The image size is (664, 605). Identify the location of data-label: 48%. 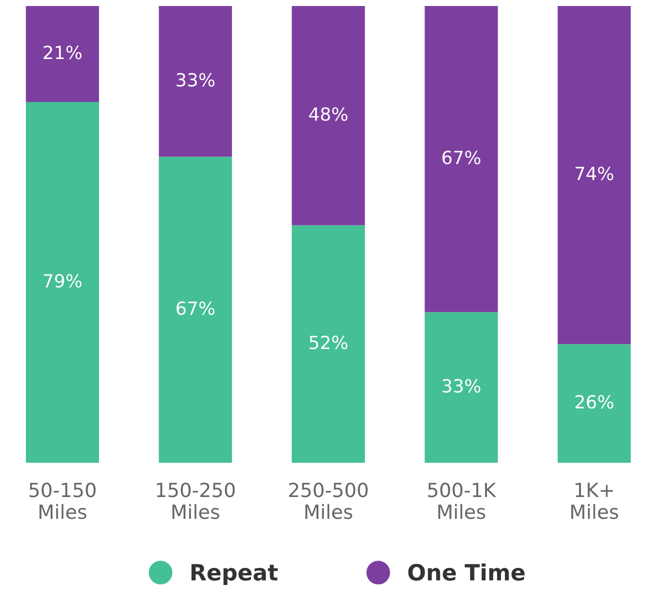
(328, 114).